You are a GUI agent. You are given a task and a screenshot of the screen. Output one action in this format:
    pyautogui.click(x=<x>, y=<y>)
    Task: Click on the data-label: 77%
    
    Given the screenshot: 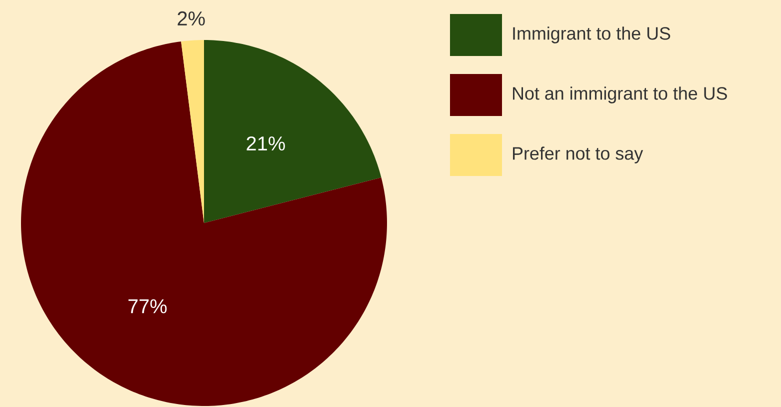 What is the action you would take?
    pyautogui.click(x=147, y=306)
    